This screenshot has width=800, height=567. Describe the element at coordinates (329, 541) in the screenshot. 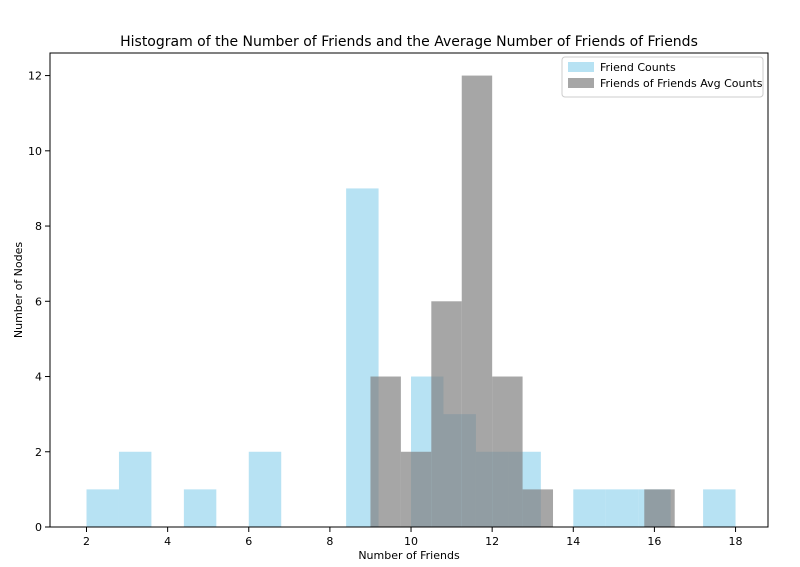

I see `x-tick-label: 8` at that location.